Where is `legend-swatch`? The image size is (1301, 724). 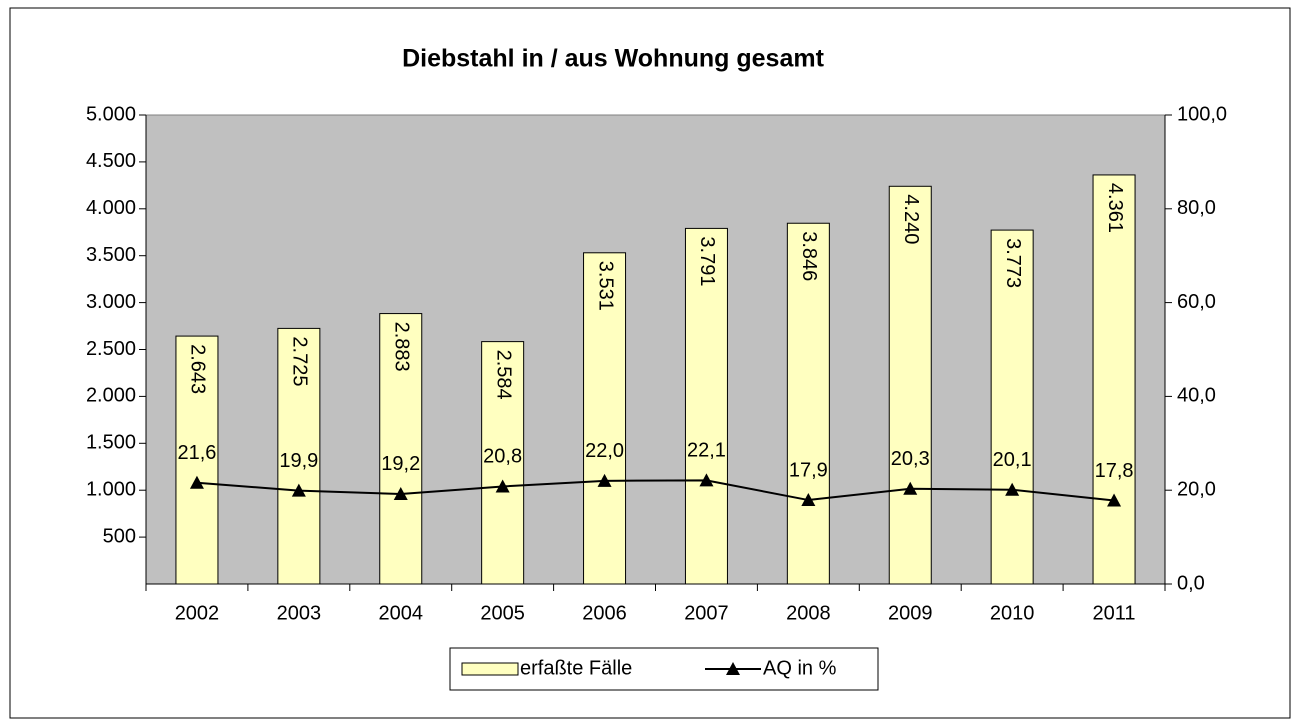 legend-swatch is located at coordinates (490, 669).